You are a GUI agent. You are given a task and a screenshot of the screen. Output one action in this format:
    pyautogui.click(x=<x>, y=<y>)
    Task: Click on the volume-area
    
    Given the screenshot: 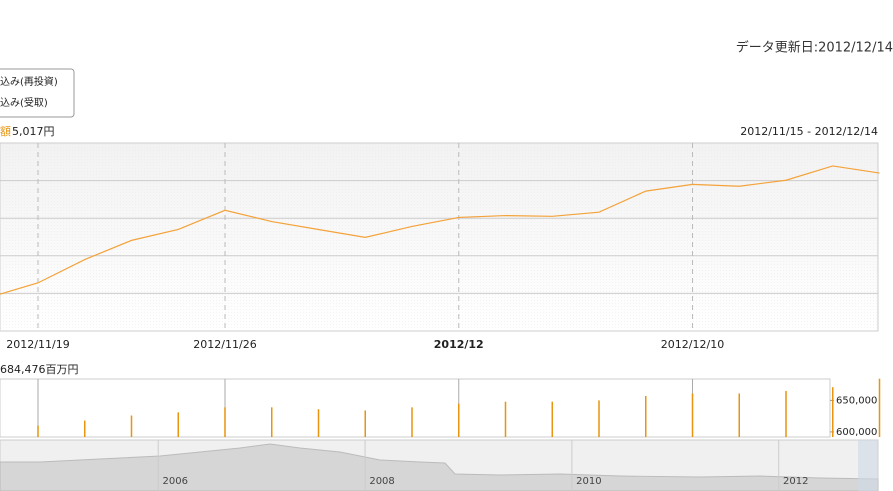 What is the action you would take?
    pyautogui.click(x=415, y=408)
    